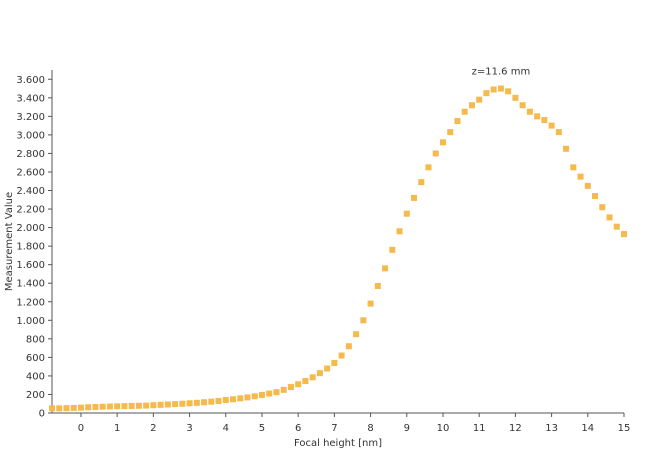 The width and height of the screenshot is (650, 469). What do you see at coordinates (298, 428) in the screenshot?
I see `x-tick-label: 6` at bounding box center [298, 428].